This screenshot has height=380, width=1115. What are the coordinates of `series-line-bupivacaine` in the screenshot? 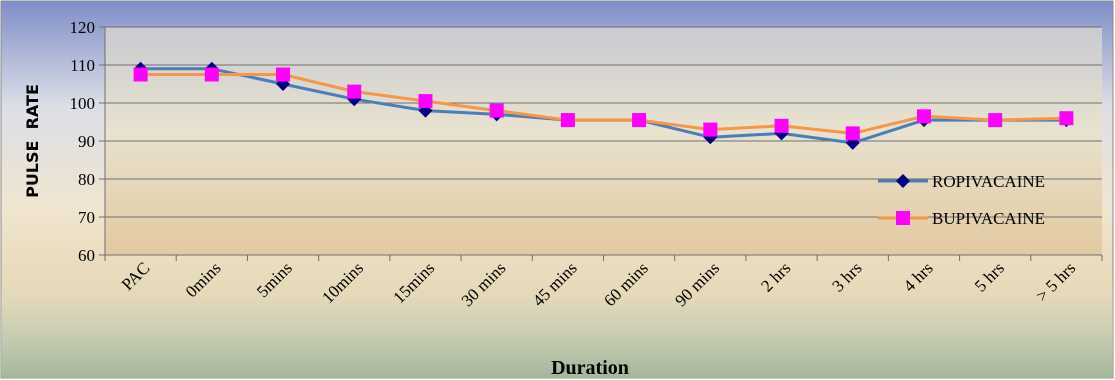 It's located at (603, 104).